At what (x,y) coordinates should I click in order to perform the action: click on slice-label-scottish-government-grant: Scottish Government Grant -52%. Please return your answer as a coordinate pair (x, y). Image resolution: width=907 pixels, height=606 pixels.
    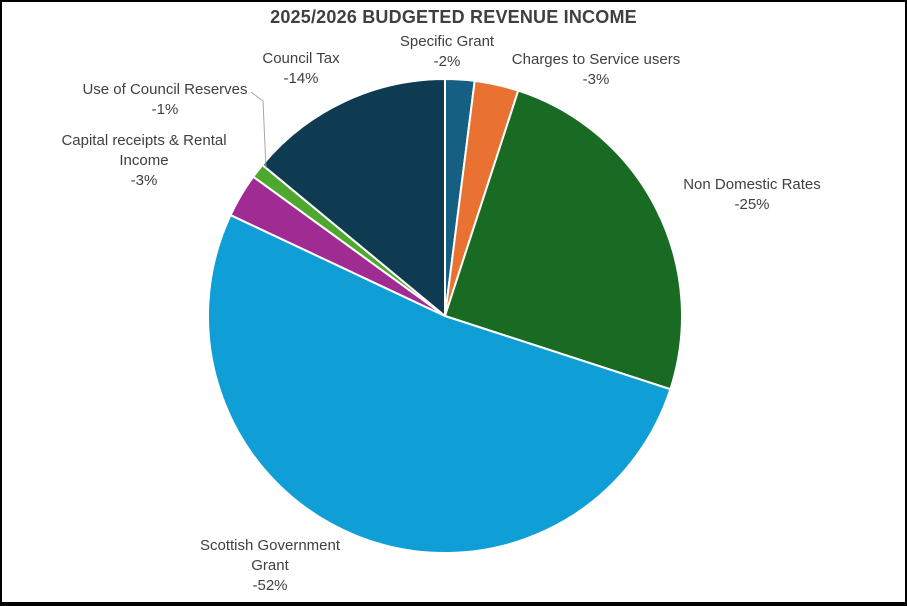
    Looking at the image, I should click on (270, 566).